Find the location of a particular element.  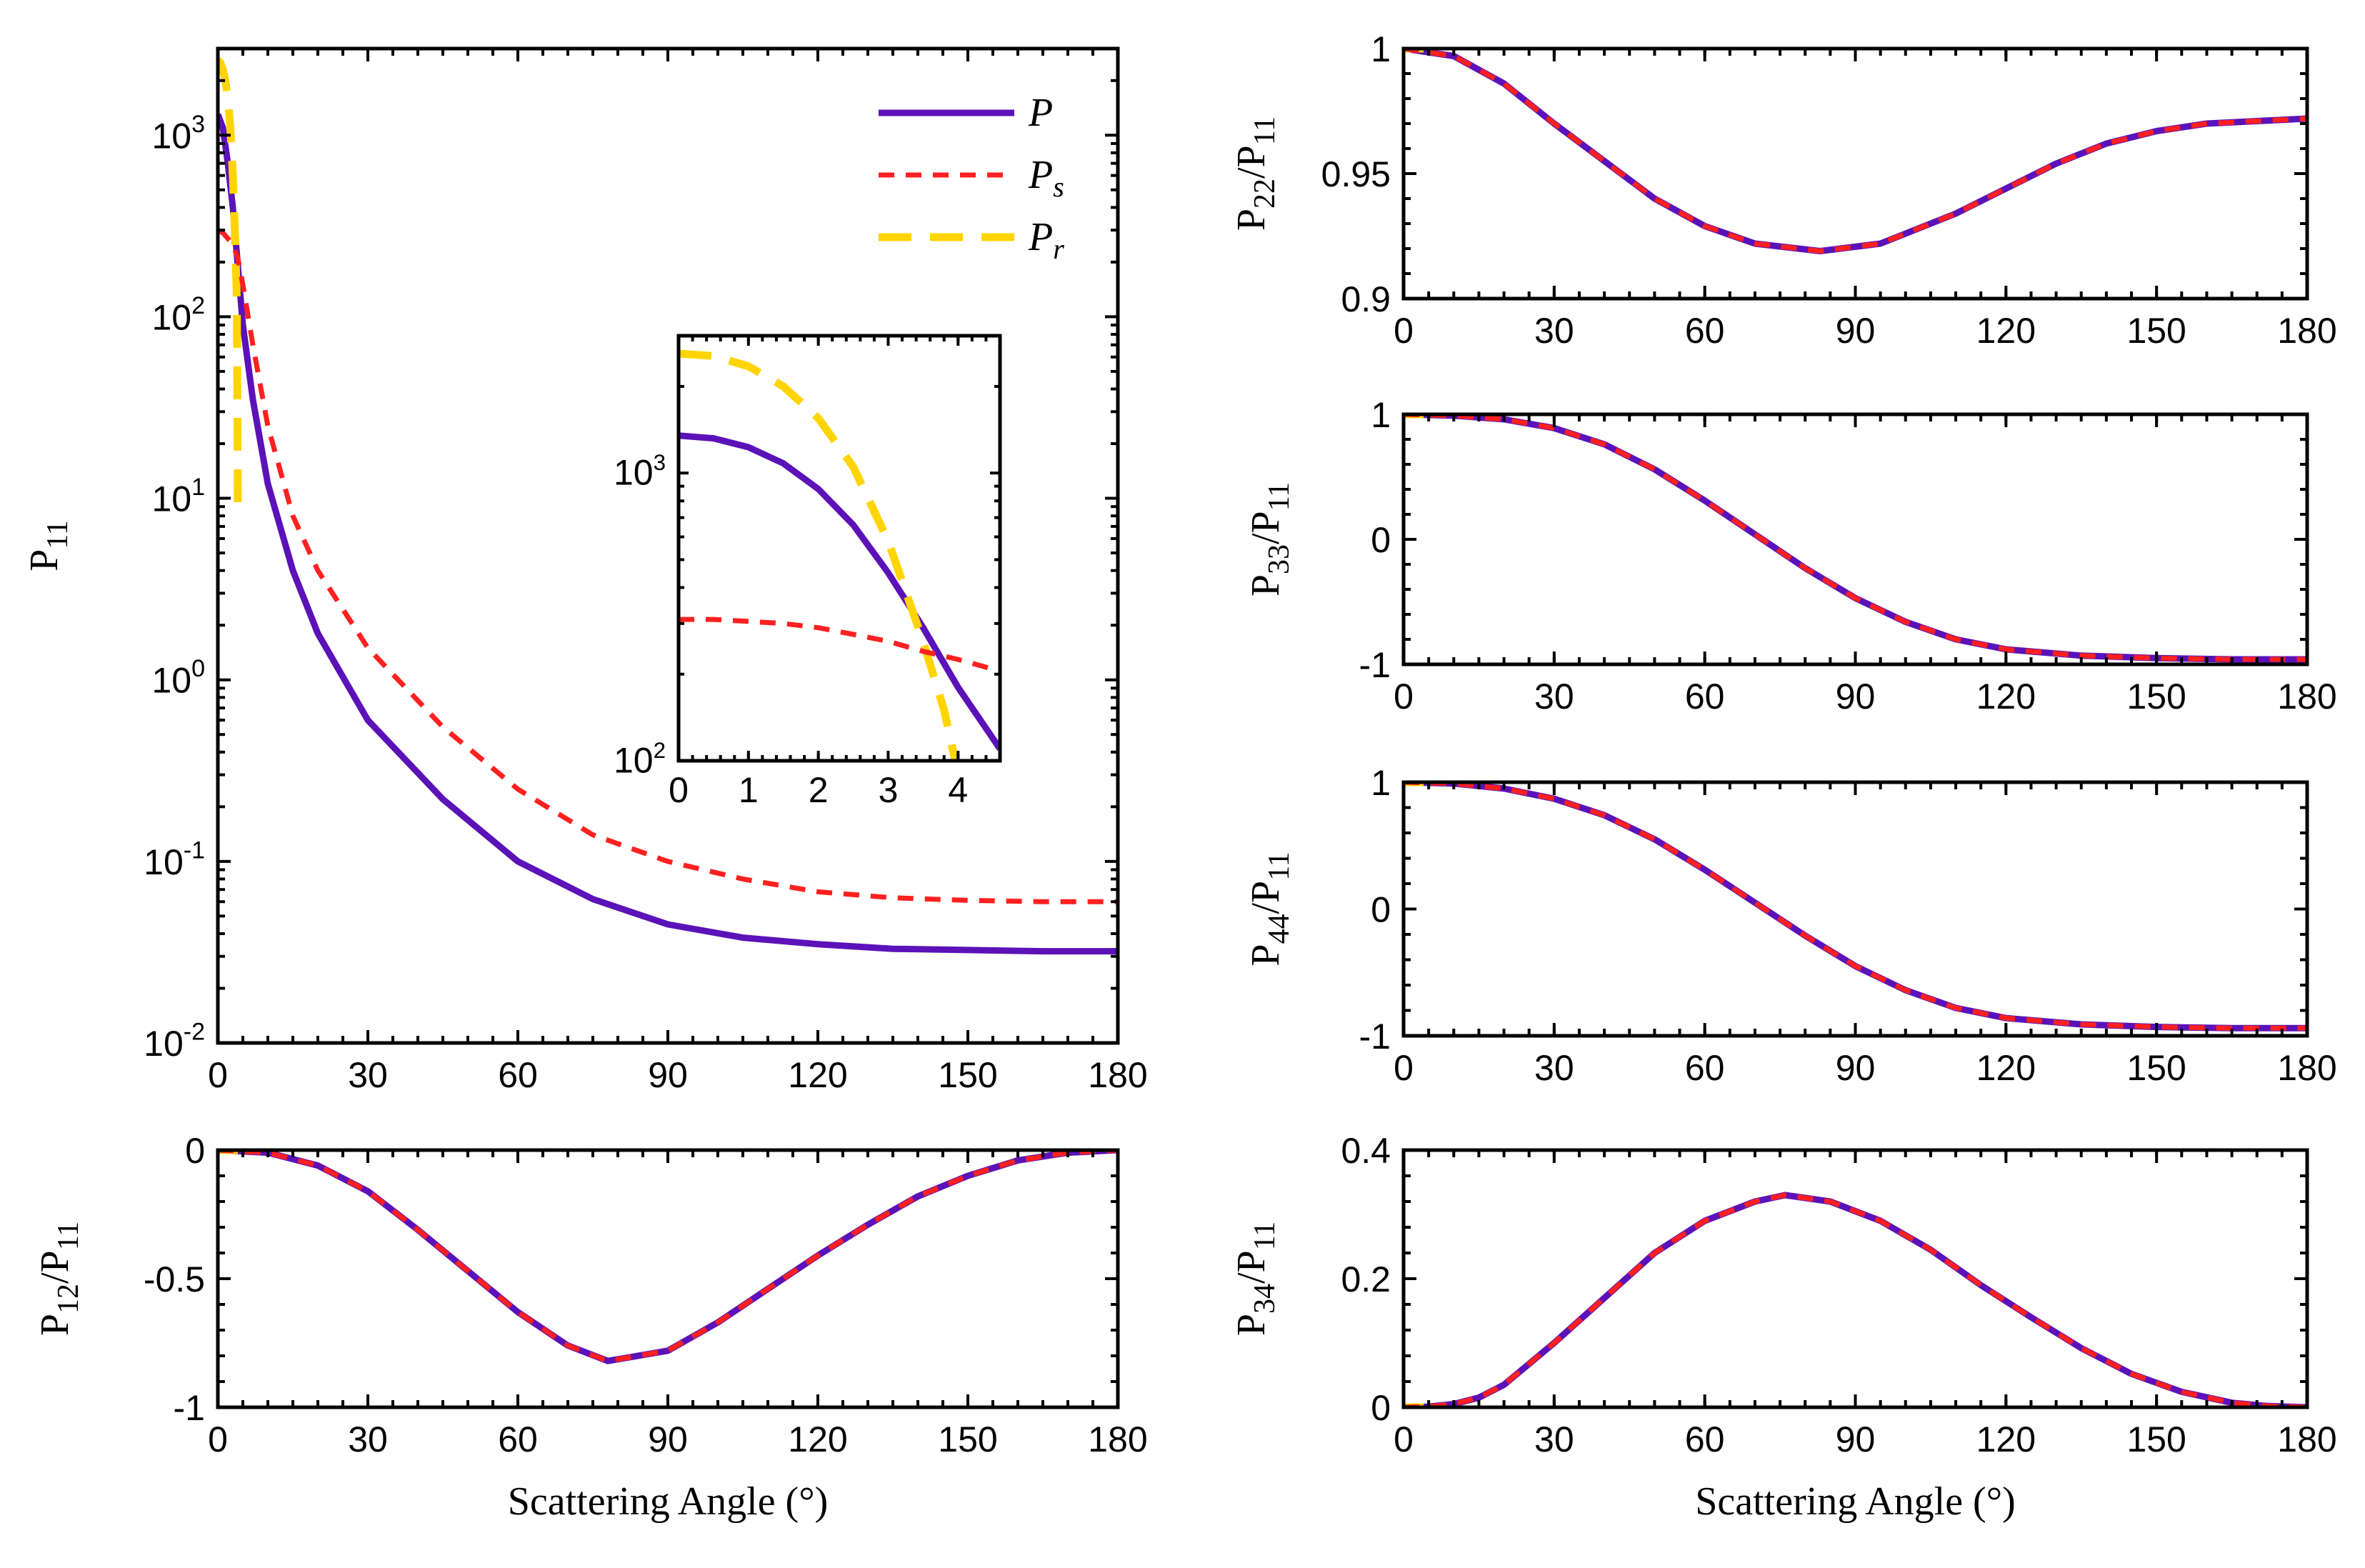

p33-series-group is located at coordinates (1855, 538).